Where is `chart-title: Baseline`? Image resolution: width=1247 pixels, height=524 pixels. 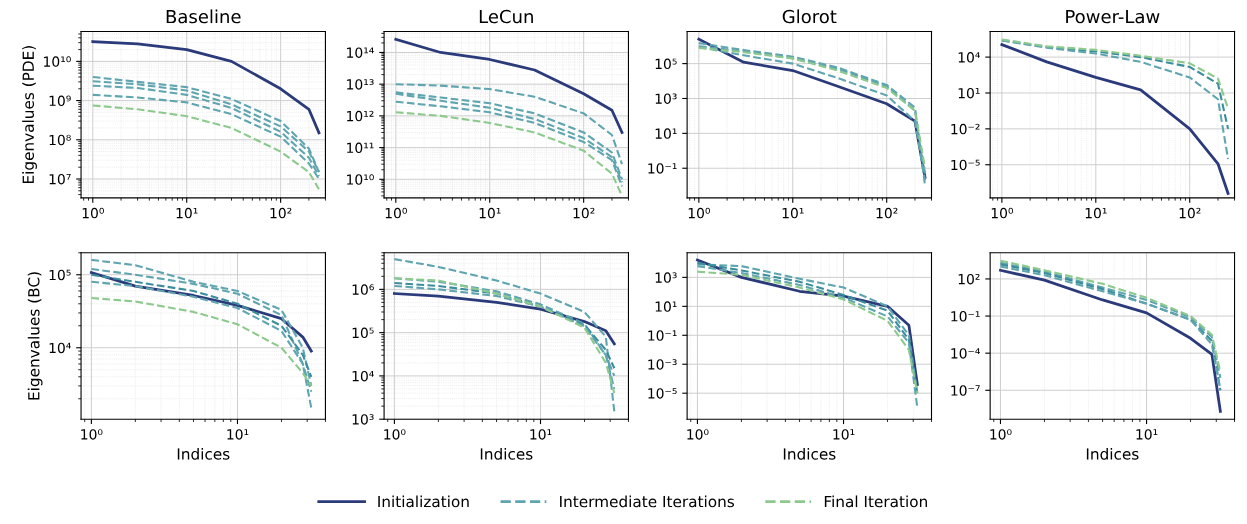
chart-title: Baseline is located at coordinates (203, 16).